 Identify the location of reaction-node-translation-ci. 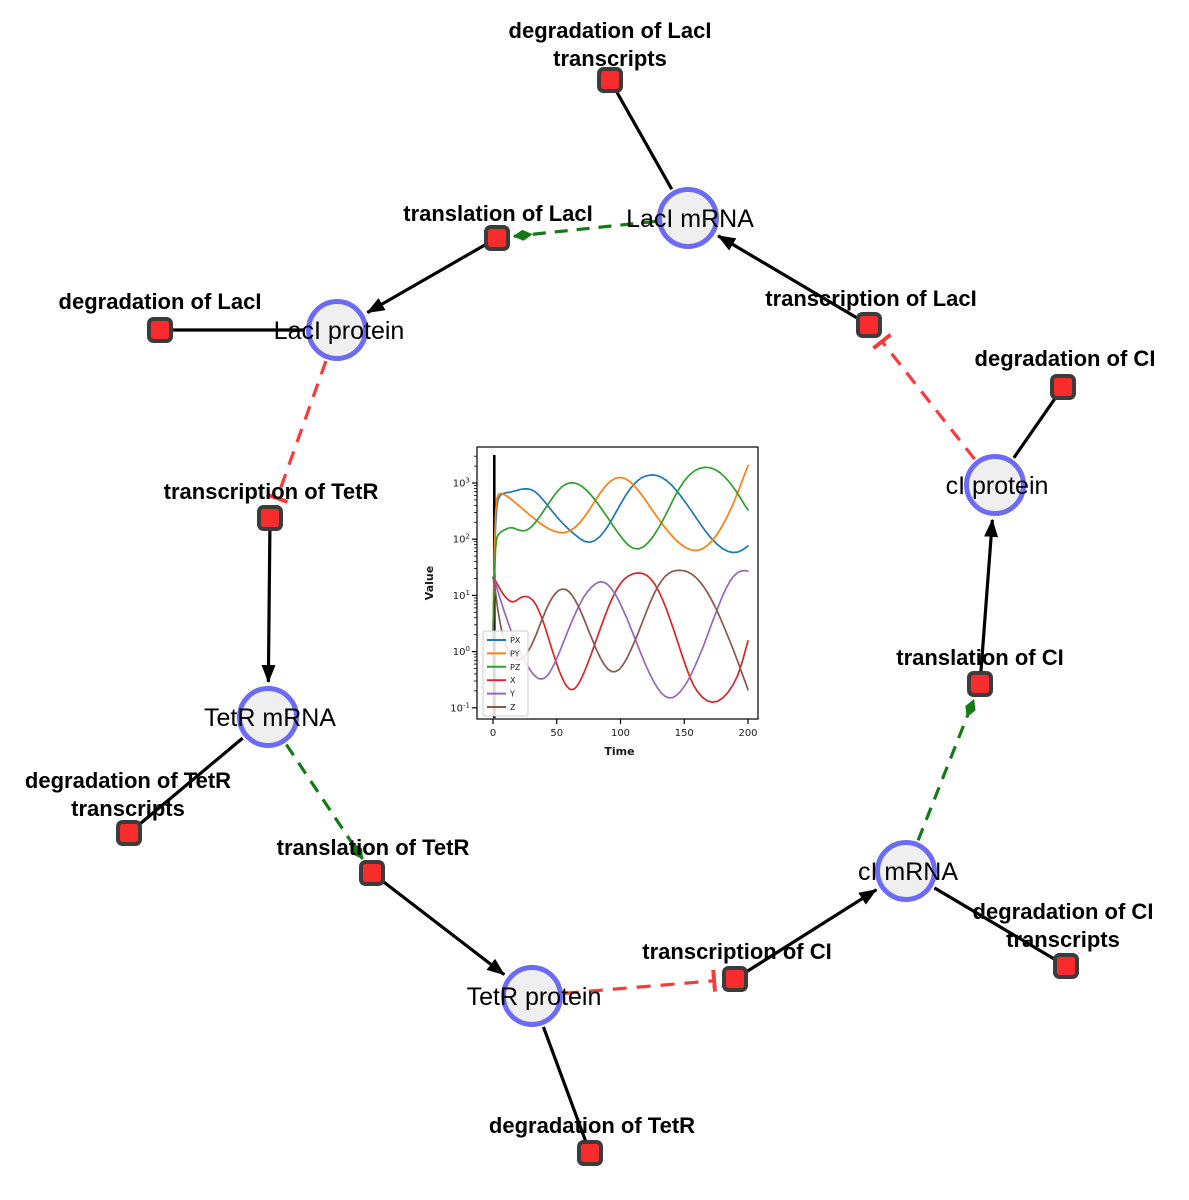
(980, 684).